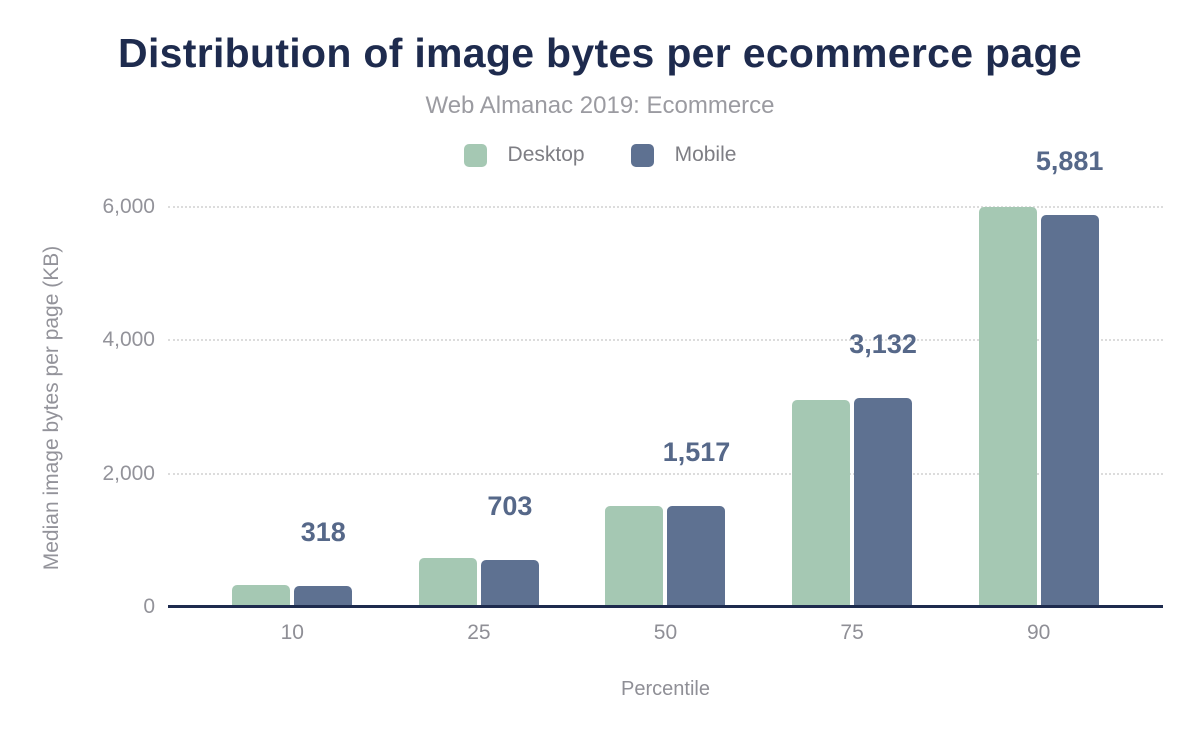 The height and width of the screenshot is (742, 1200). I want to click on bar-value-label: 3,132, so click(883, 344).